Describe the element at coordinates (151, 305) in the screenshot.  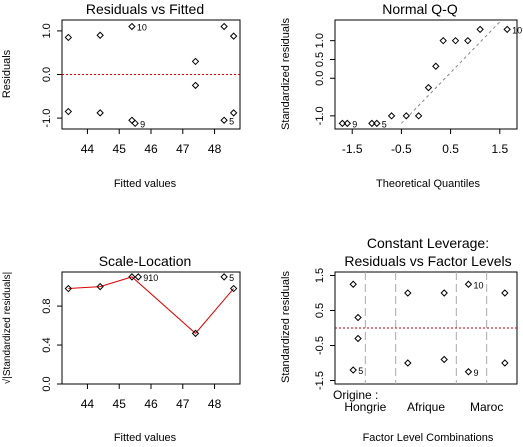
I see `smoother-line` at that location.